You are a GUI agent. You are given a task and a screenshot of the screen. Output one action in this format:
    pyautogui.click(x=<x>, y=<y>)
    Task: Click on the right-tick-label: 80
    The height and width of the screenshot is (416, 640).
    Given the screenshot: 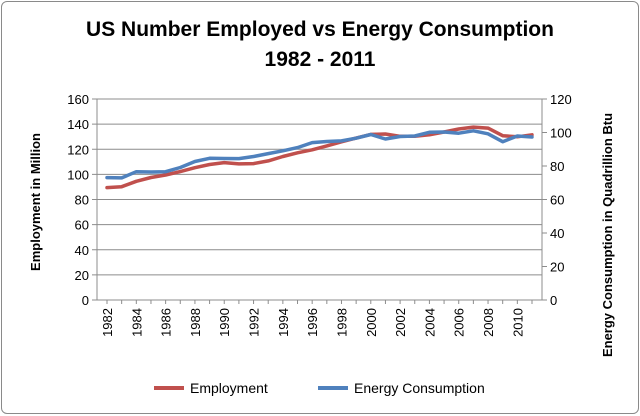 What is the action you would take?
    pyautogui.click(x=557, y=166)
    